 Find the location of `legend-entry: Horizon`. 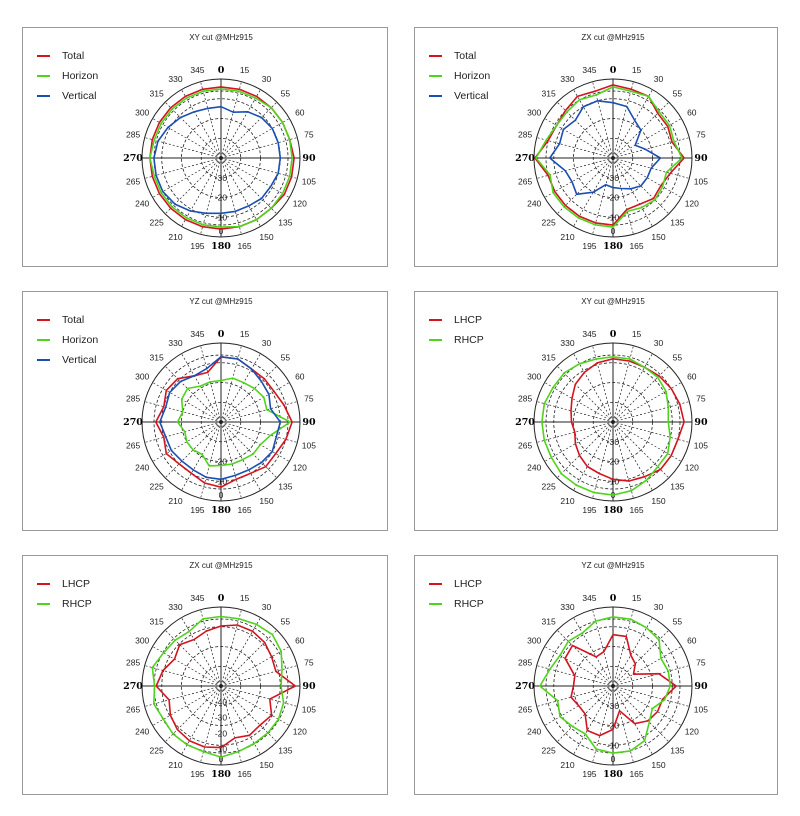

legend-entry: Horizon is located at coordinates (459, 76).